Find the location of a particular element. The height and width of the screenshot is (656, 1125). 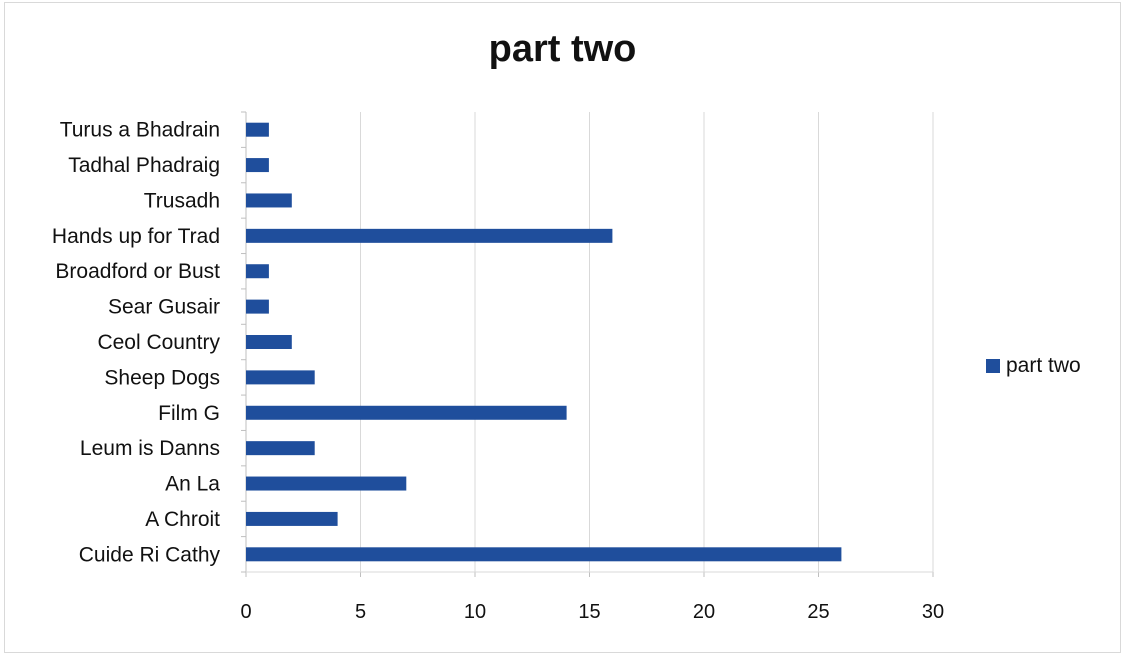

chart-legend: part two is located at coordinates (1033, 366).